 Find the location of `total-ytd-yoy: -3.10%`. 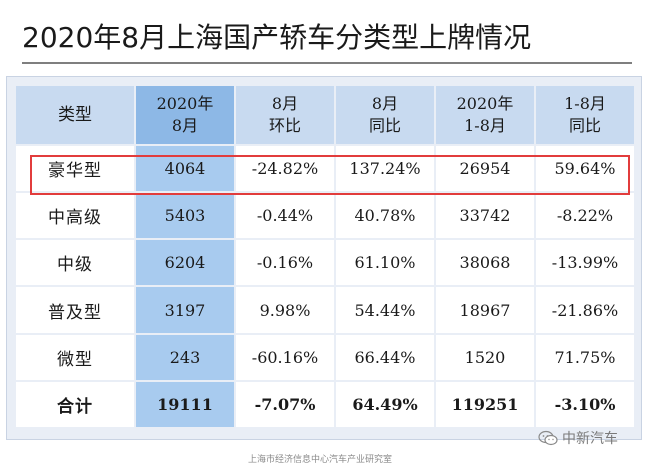

total-ytd-yoy: -3.10% is located at coordinates (585, 404).